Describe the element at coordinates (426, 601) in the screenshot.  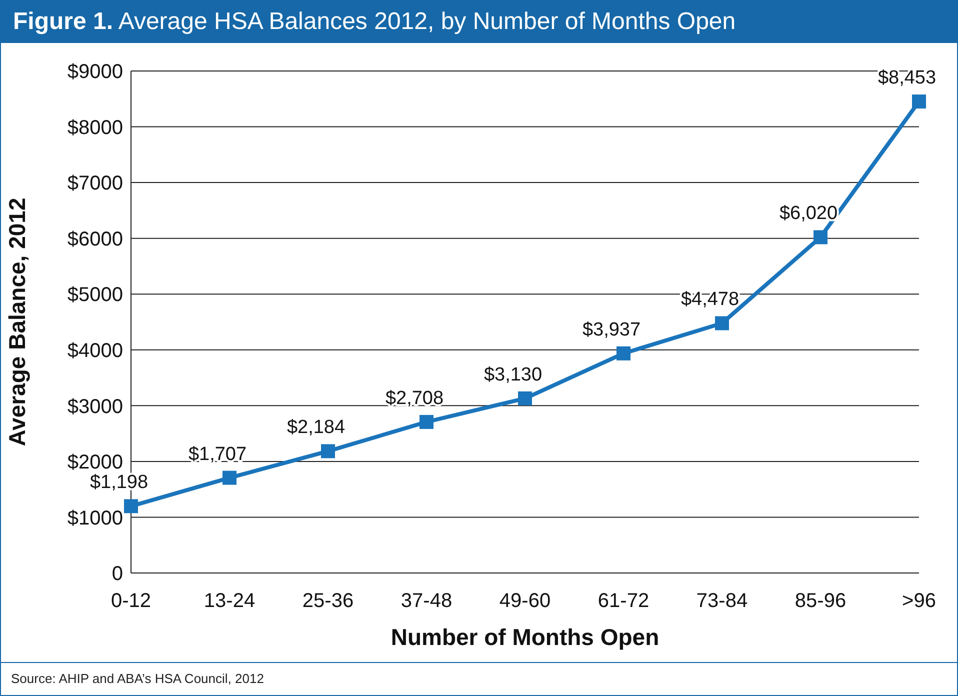
I see `x-tick-label: 37-48` at that location.